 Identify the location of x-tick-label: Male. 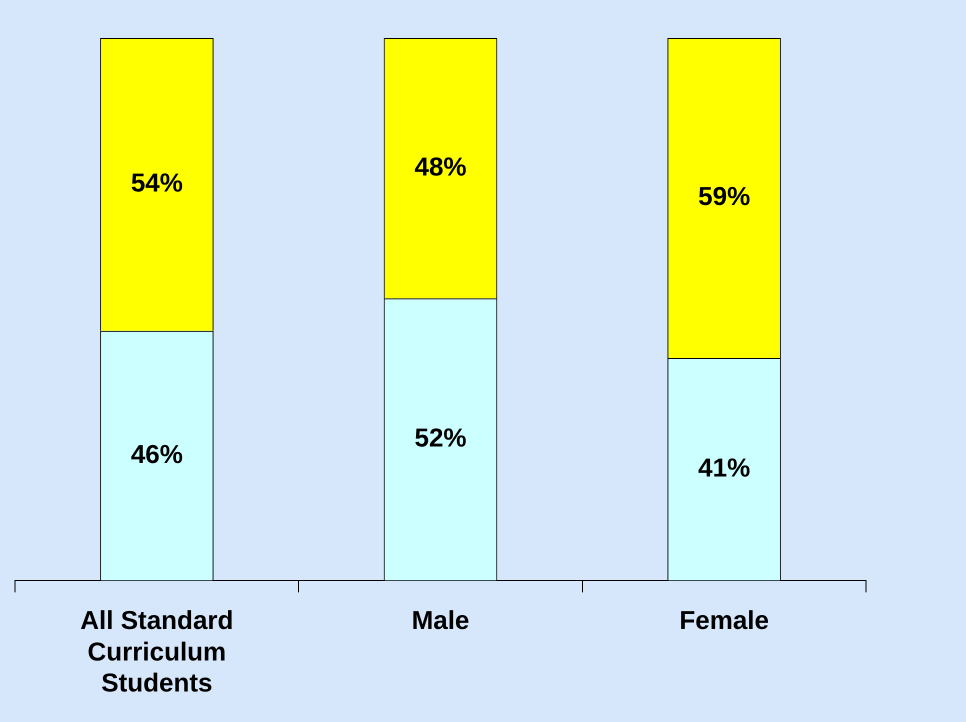
(441, 620).